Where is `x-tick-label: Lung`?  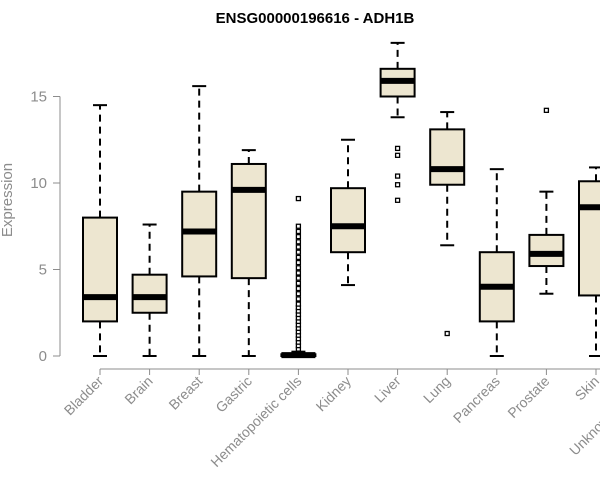 x-tick-label: Lung is located at coordinates (436, 389).